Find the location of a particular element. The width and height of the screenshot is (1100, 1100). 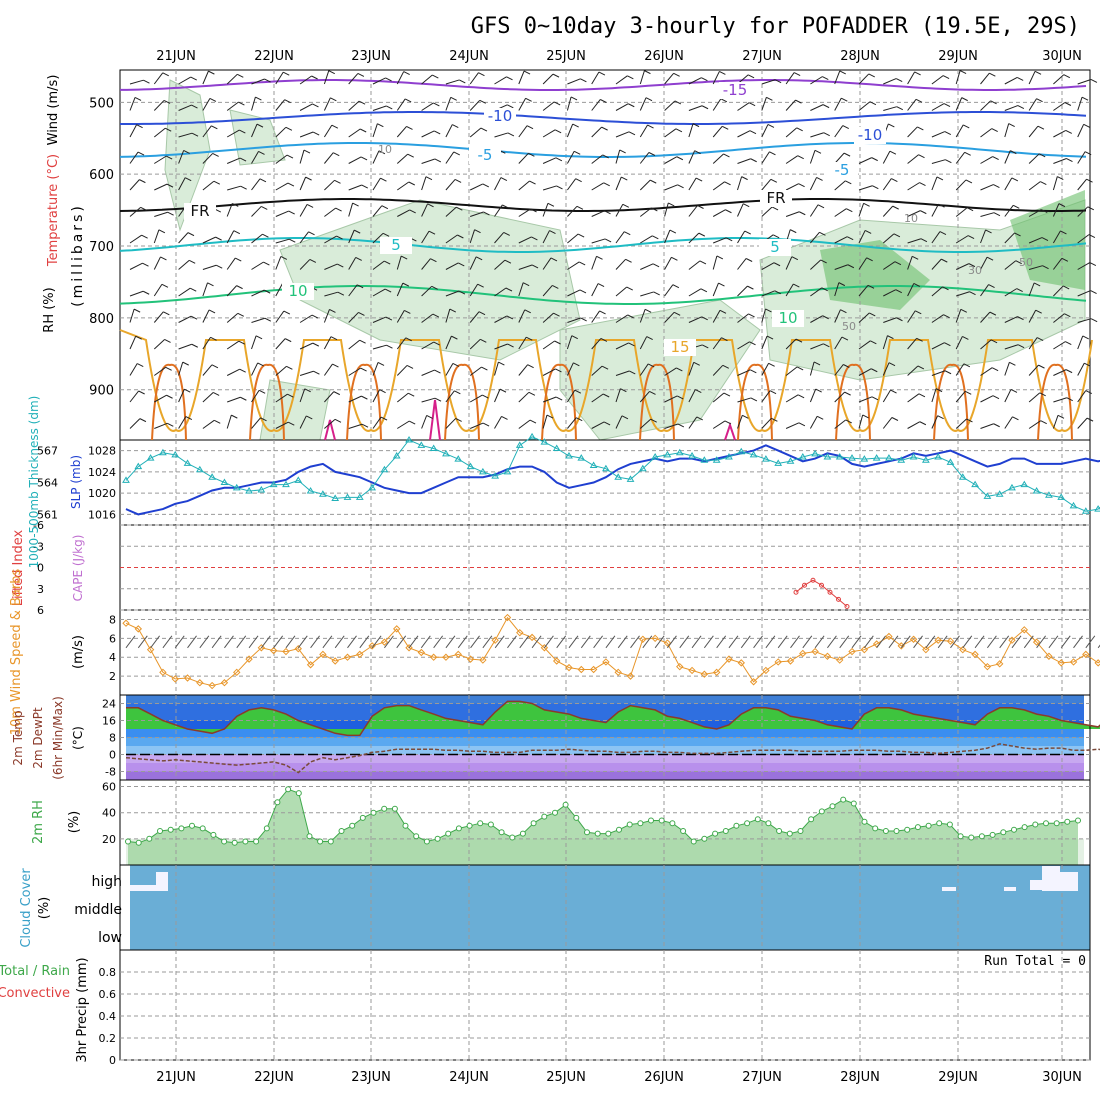

date-label-top: 22JUN is located at coordinates (274, 56).